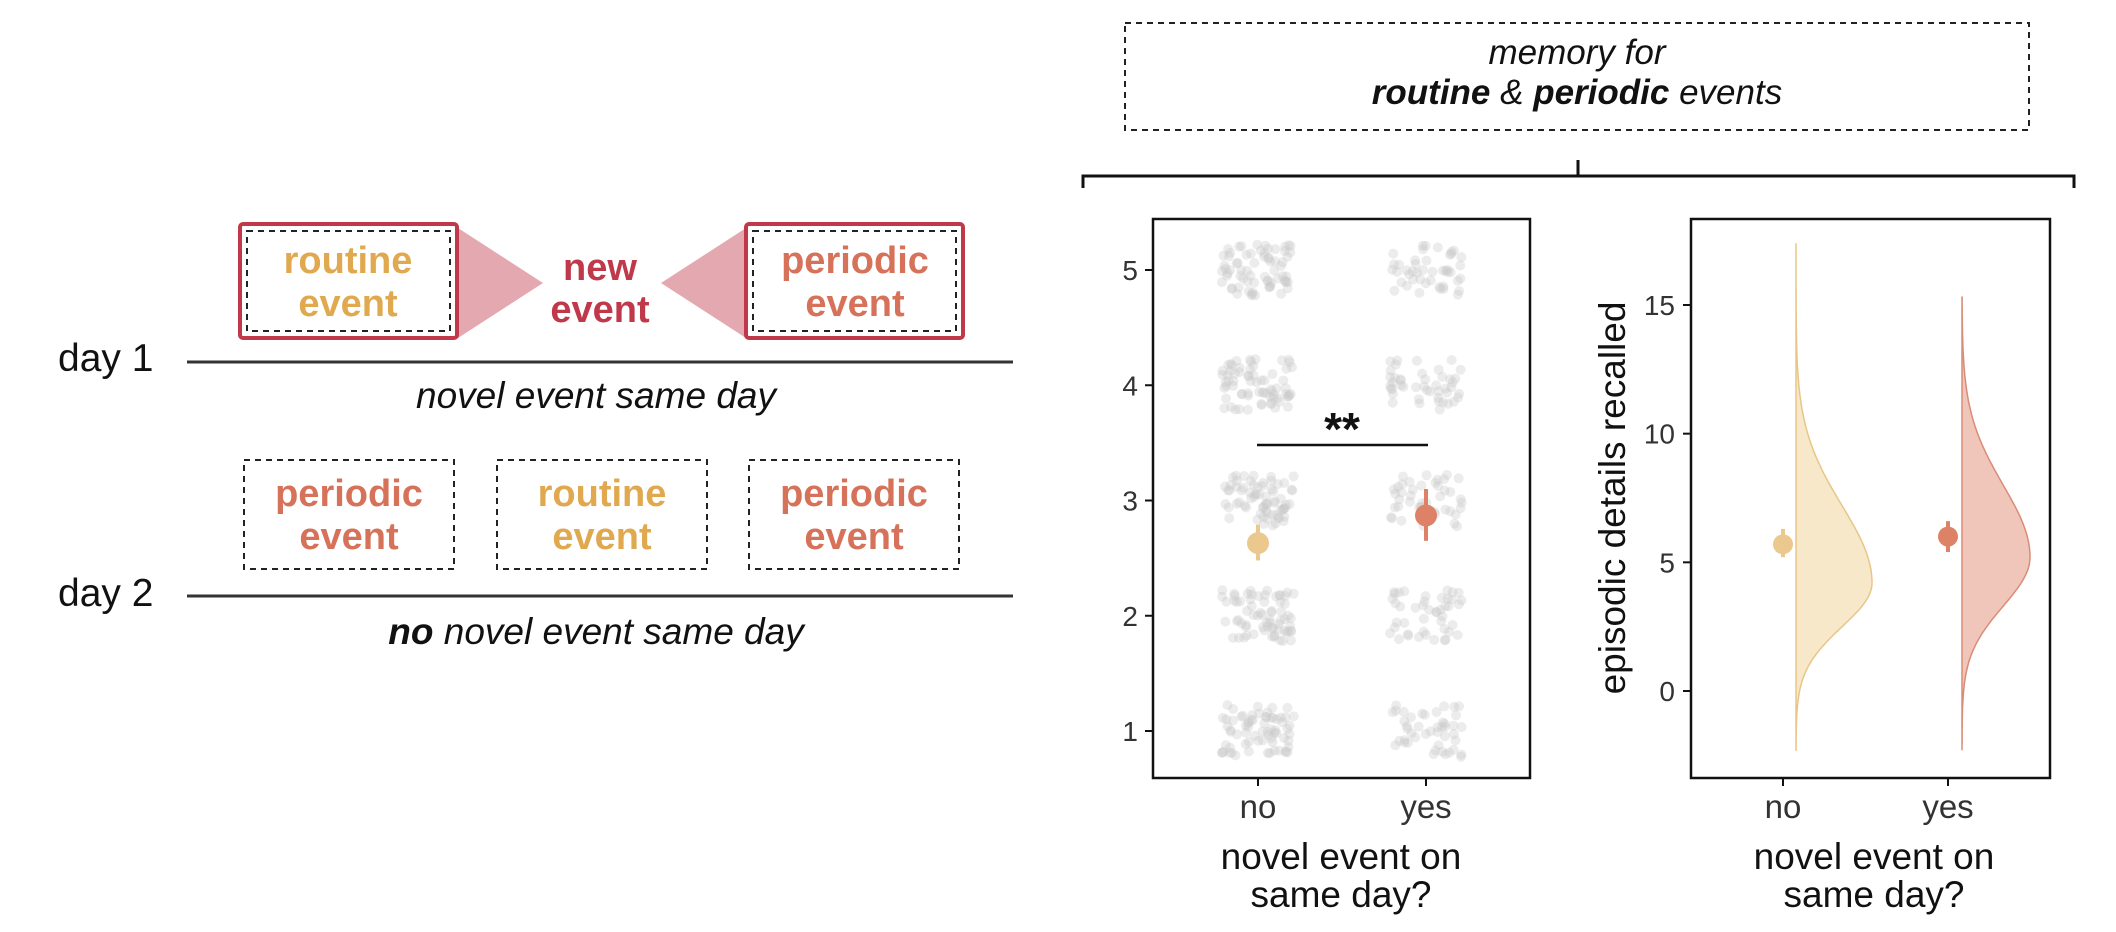 The width and height of the screenshot is (2116, 932). I want to click on chart2-xlabel-l2: same day?, so click(1874, 894).